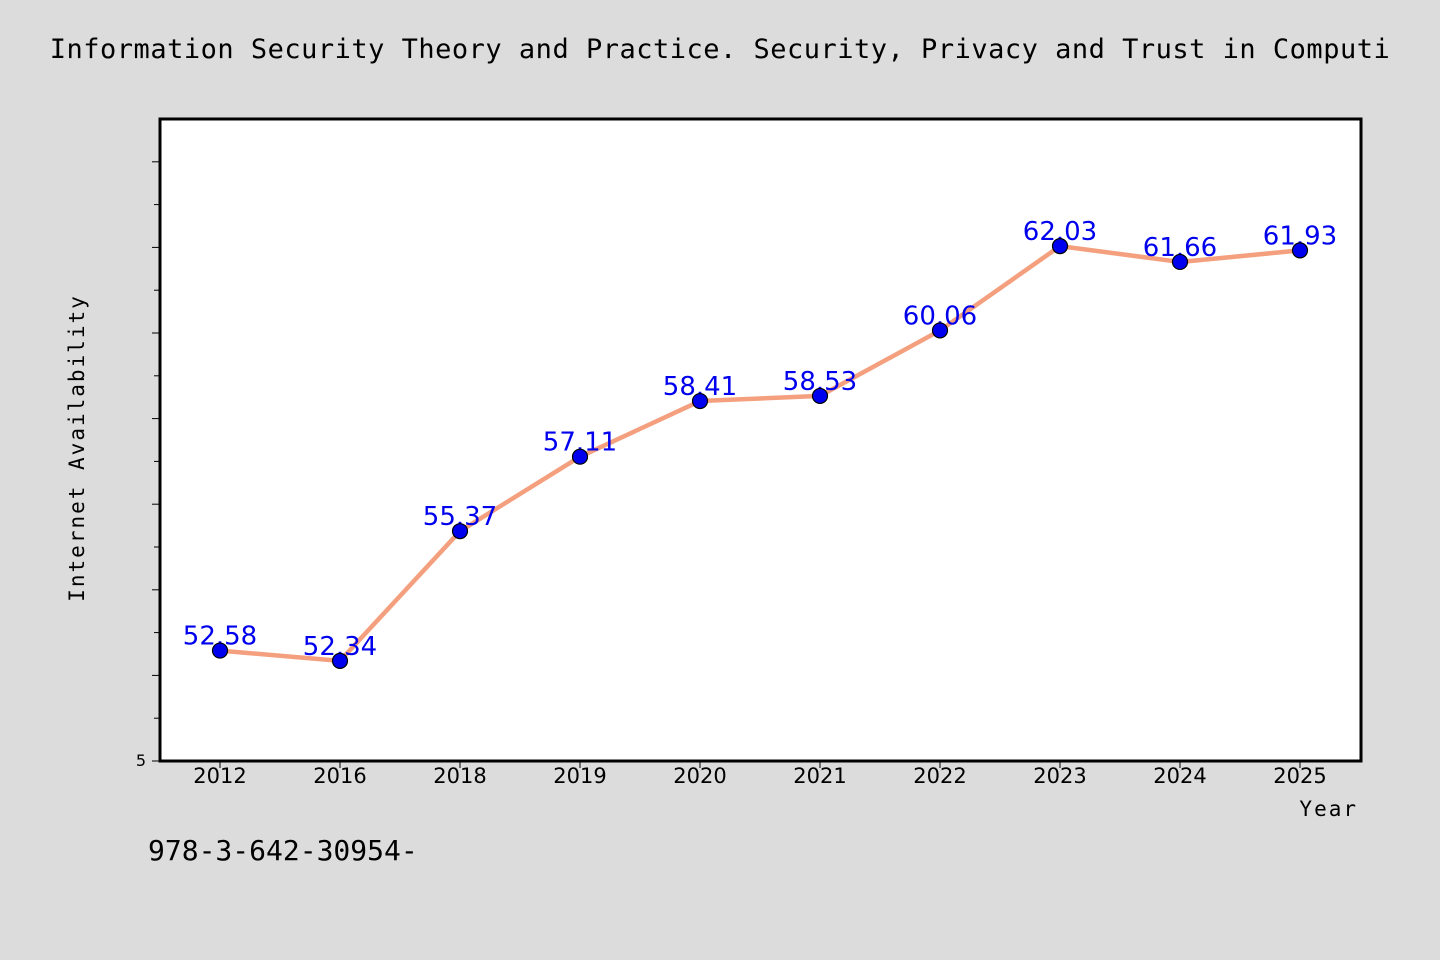  What do you see at coordinates (760, 774) in the screenshot?
I see `x-axis-ticks: 2012 2016 2018 2019 2020 2021 2022 2023 2024 2025` at bounding box center [760, 774].